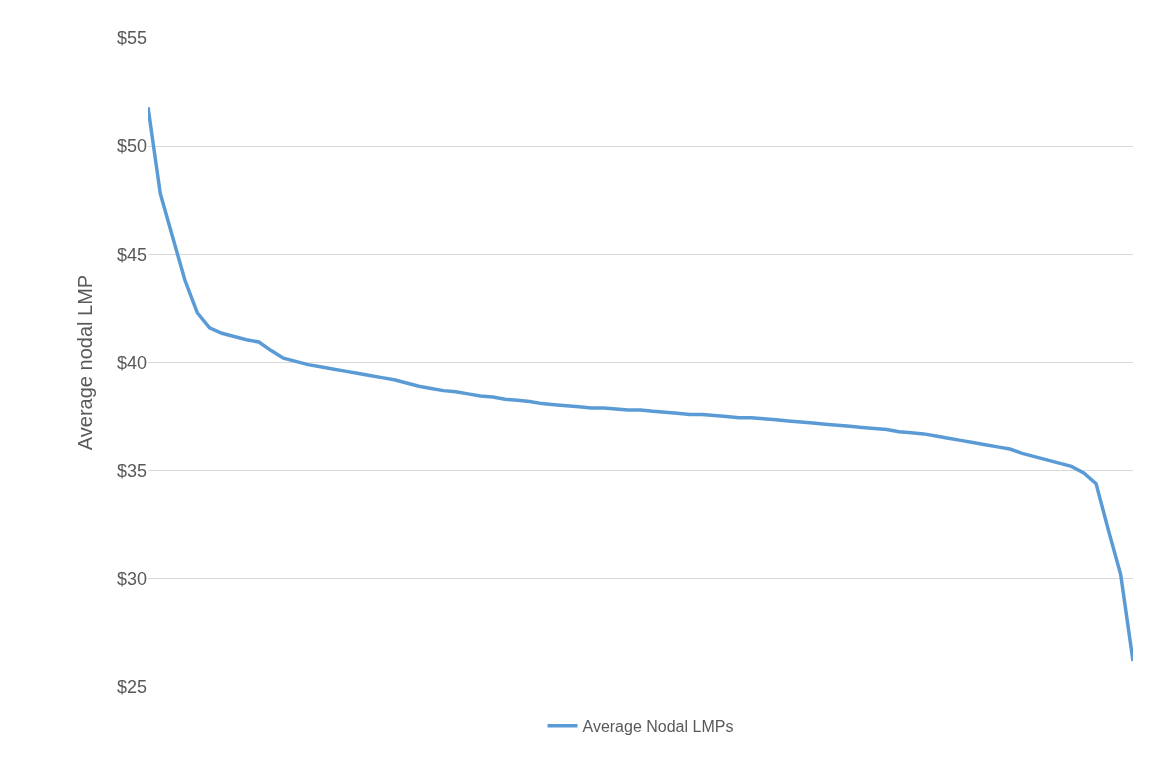 Image resolution: width=1150 pixels, height=771 pixels. Describe the element at coordinates (131, 579) in the screenshot. I see `y-tick-label: $30` at that location.